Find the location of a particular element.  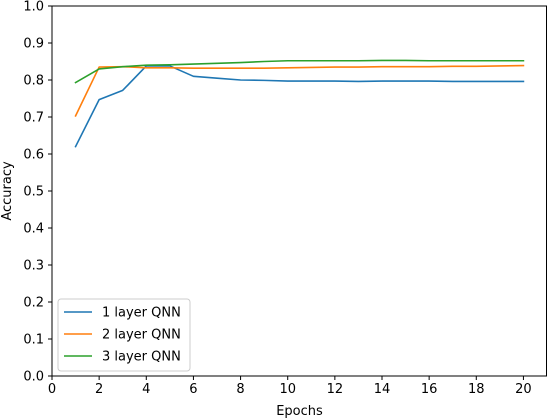

x-tick-label: 10 is located at coordinates (287, 389).